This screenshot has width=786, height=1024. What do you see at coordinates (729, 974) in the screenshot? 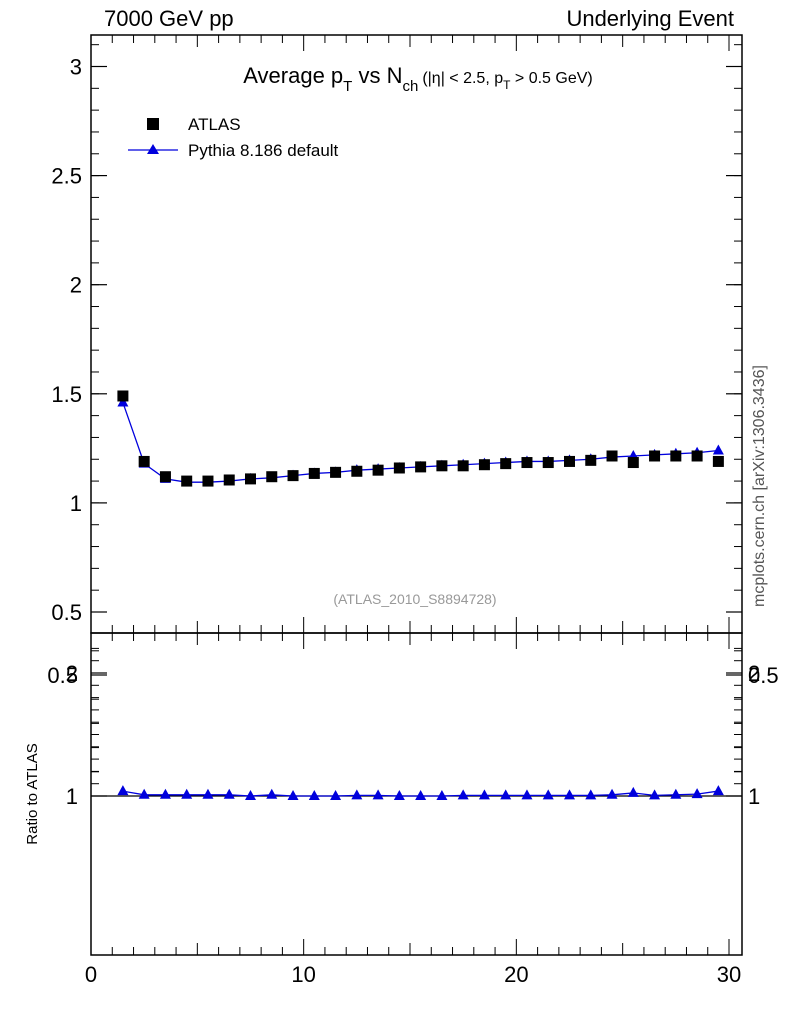
I see `x-tick-label: 30` at bounding box center [729, 974].